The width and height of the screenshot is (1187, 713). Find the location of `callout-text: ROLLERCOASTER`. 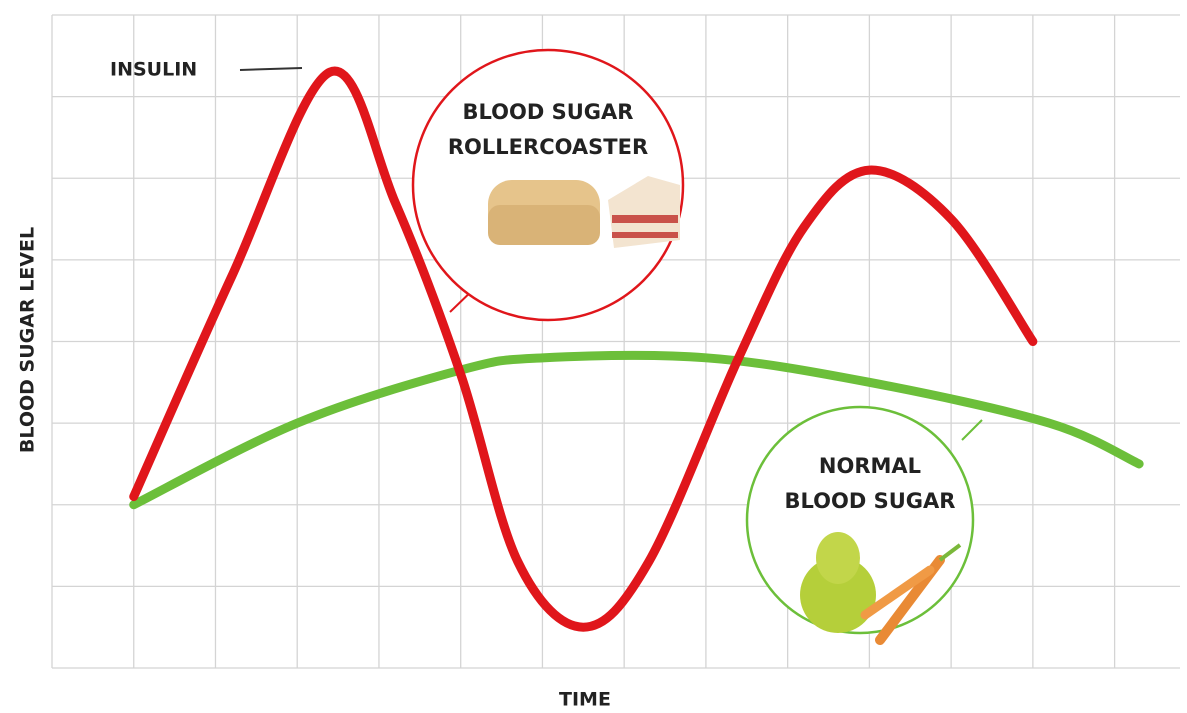

callout-text: ROLLERCOASTER is located at coordinates (548, 147).